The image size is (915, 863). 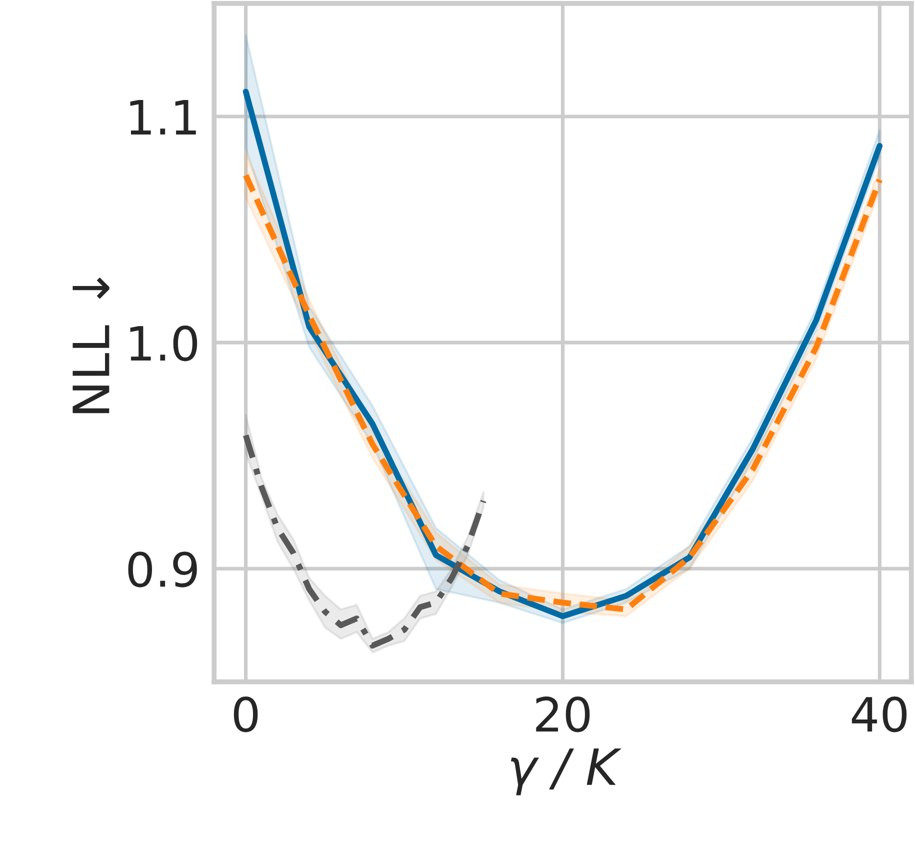 What do you see at coordinates (91, 345) in the screenshot?
I see `y-axis-title: NLL ↓` at bounding box center [91, 345].